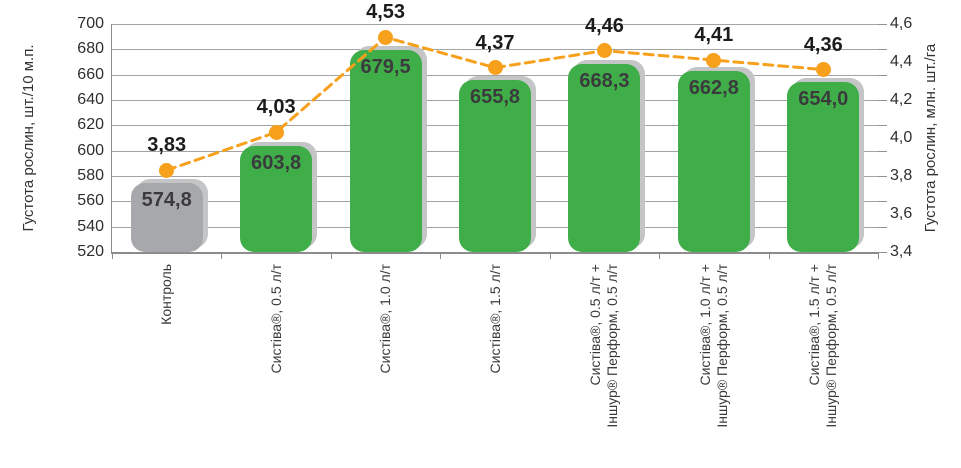 Image resolution: width=961 pixels, height=468 pixels. Describe the element at coordinates (901, 137) in the screenshot. I see `right-axis-tick-label: 4,0` at that location.